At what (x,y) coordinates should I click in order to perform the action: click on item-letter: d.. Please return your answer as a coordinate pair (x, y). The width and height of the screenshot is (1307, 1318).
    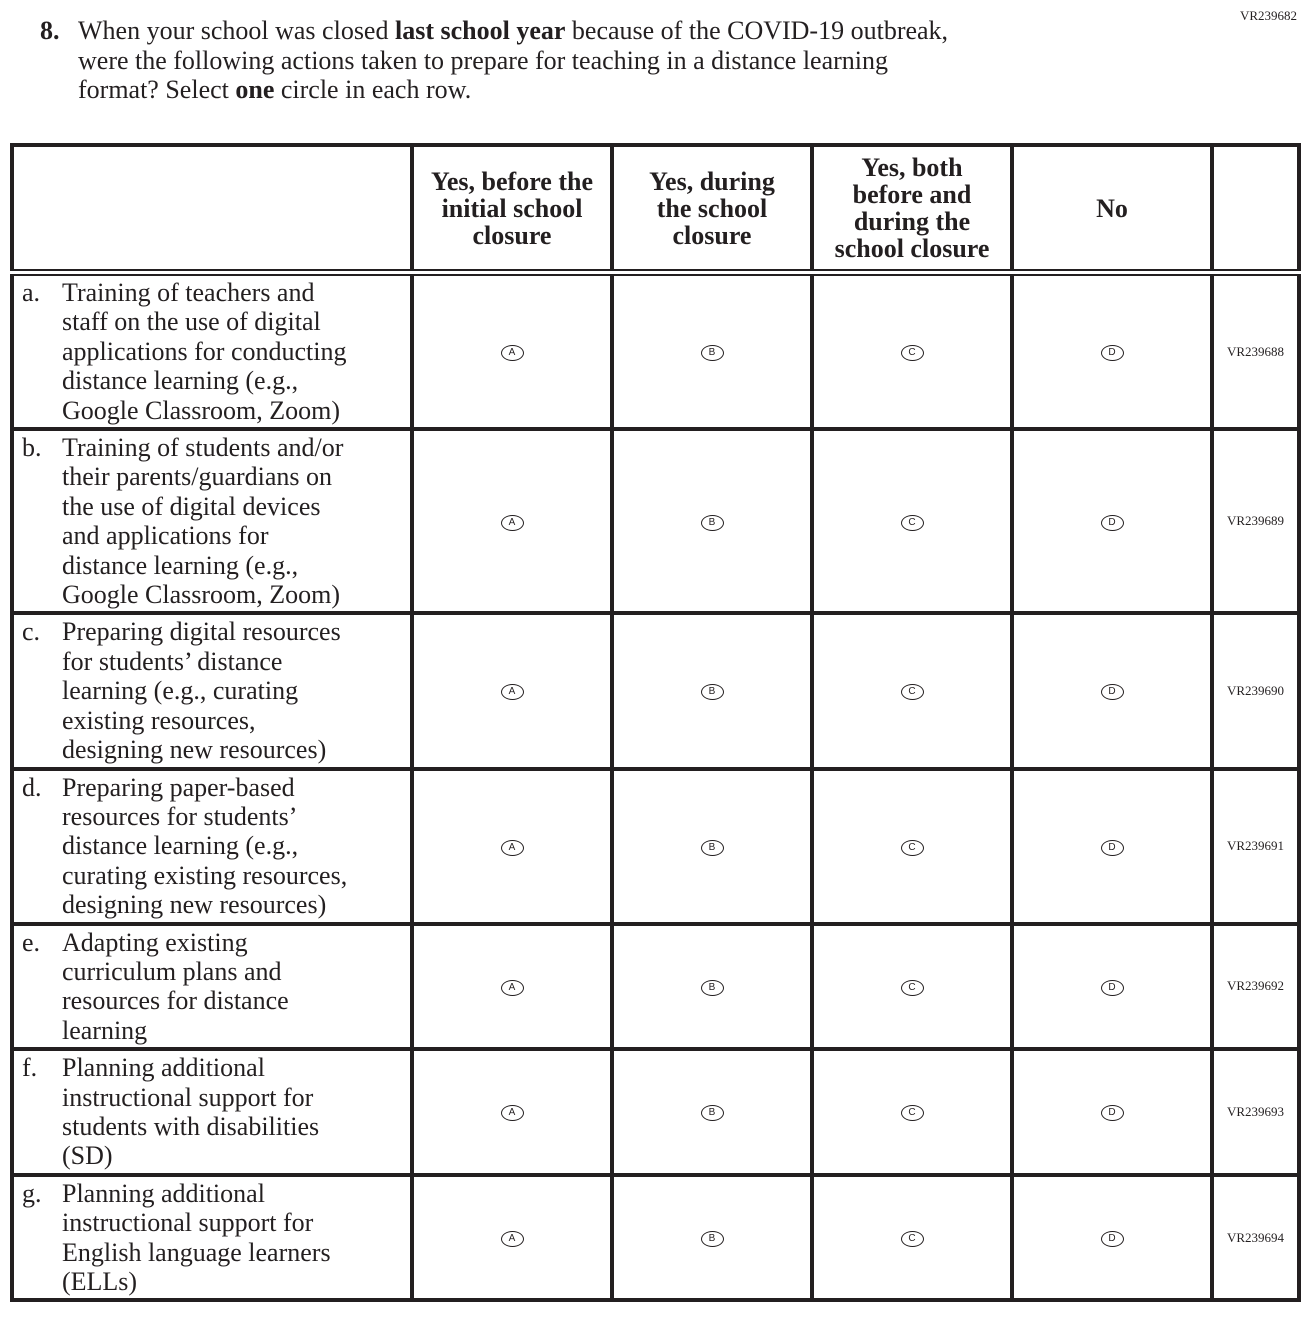
    Looking at the image, I should click on (32, 787).